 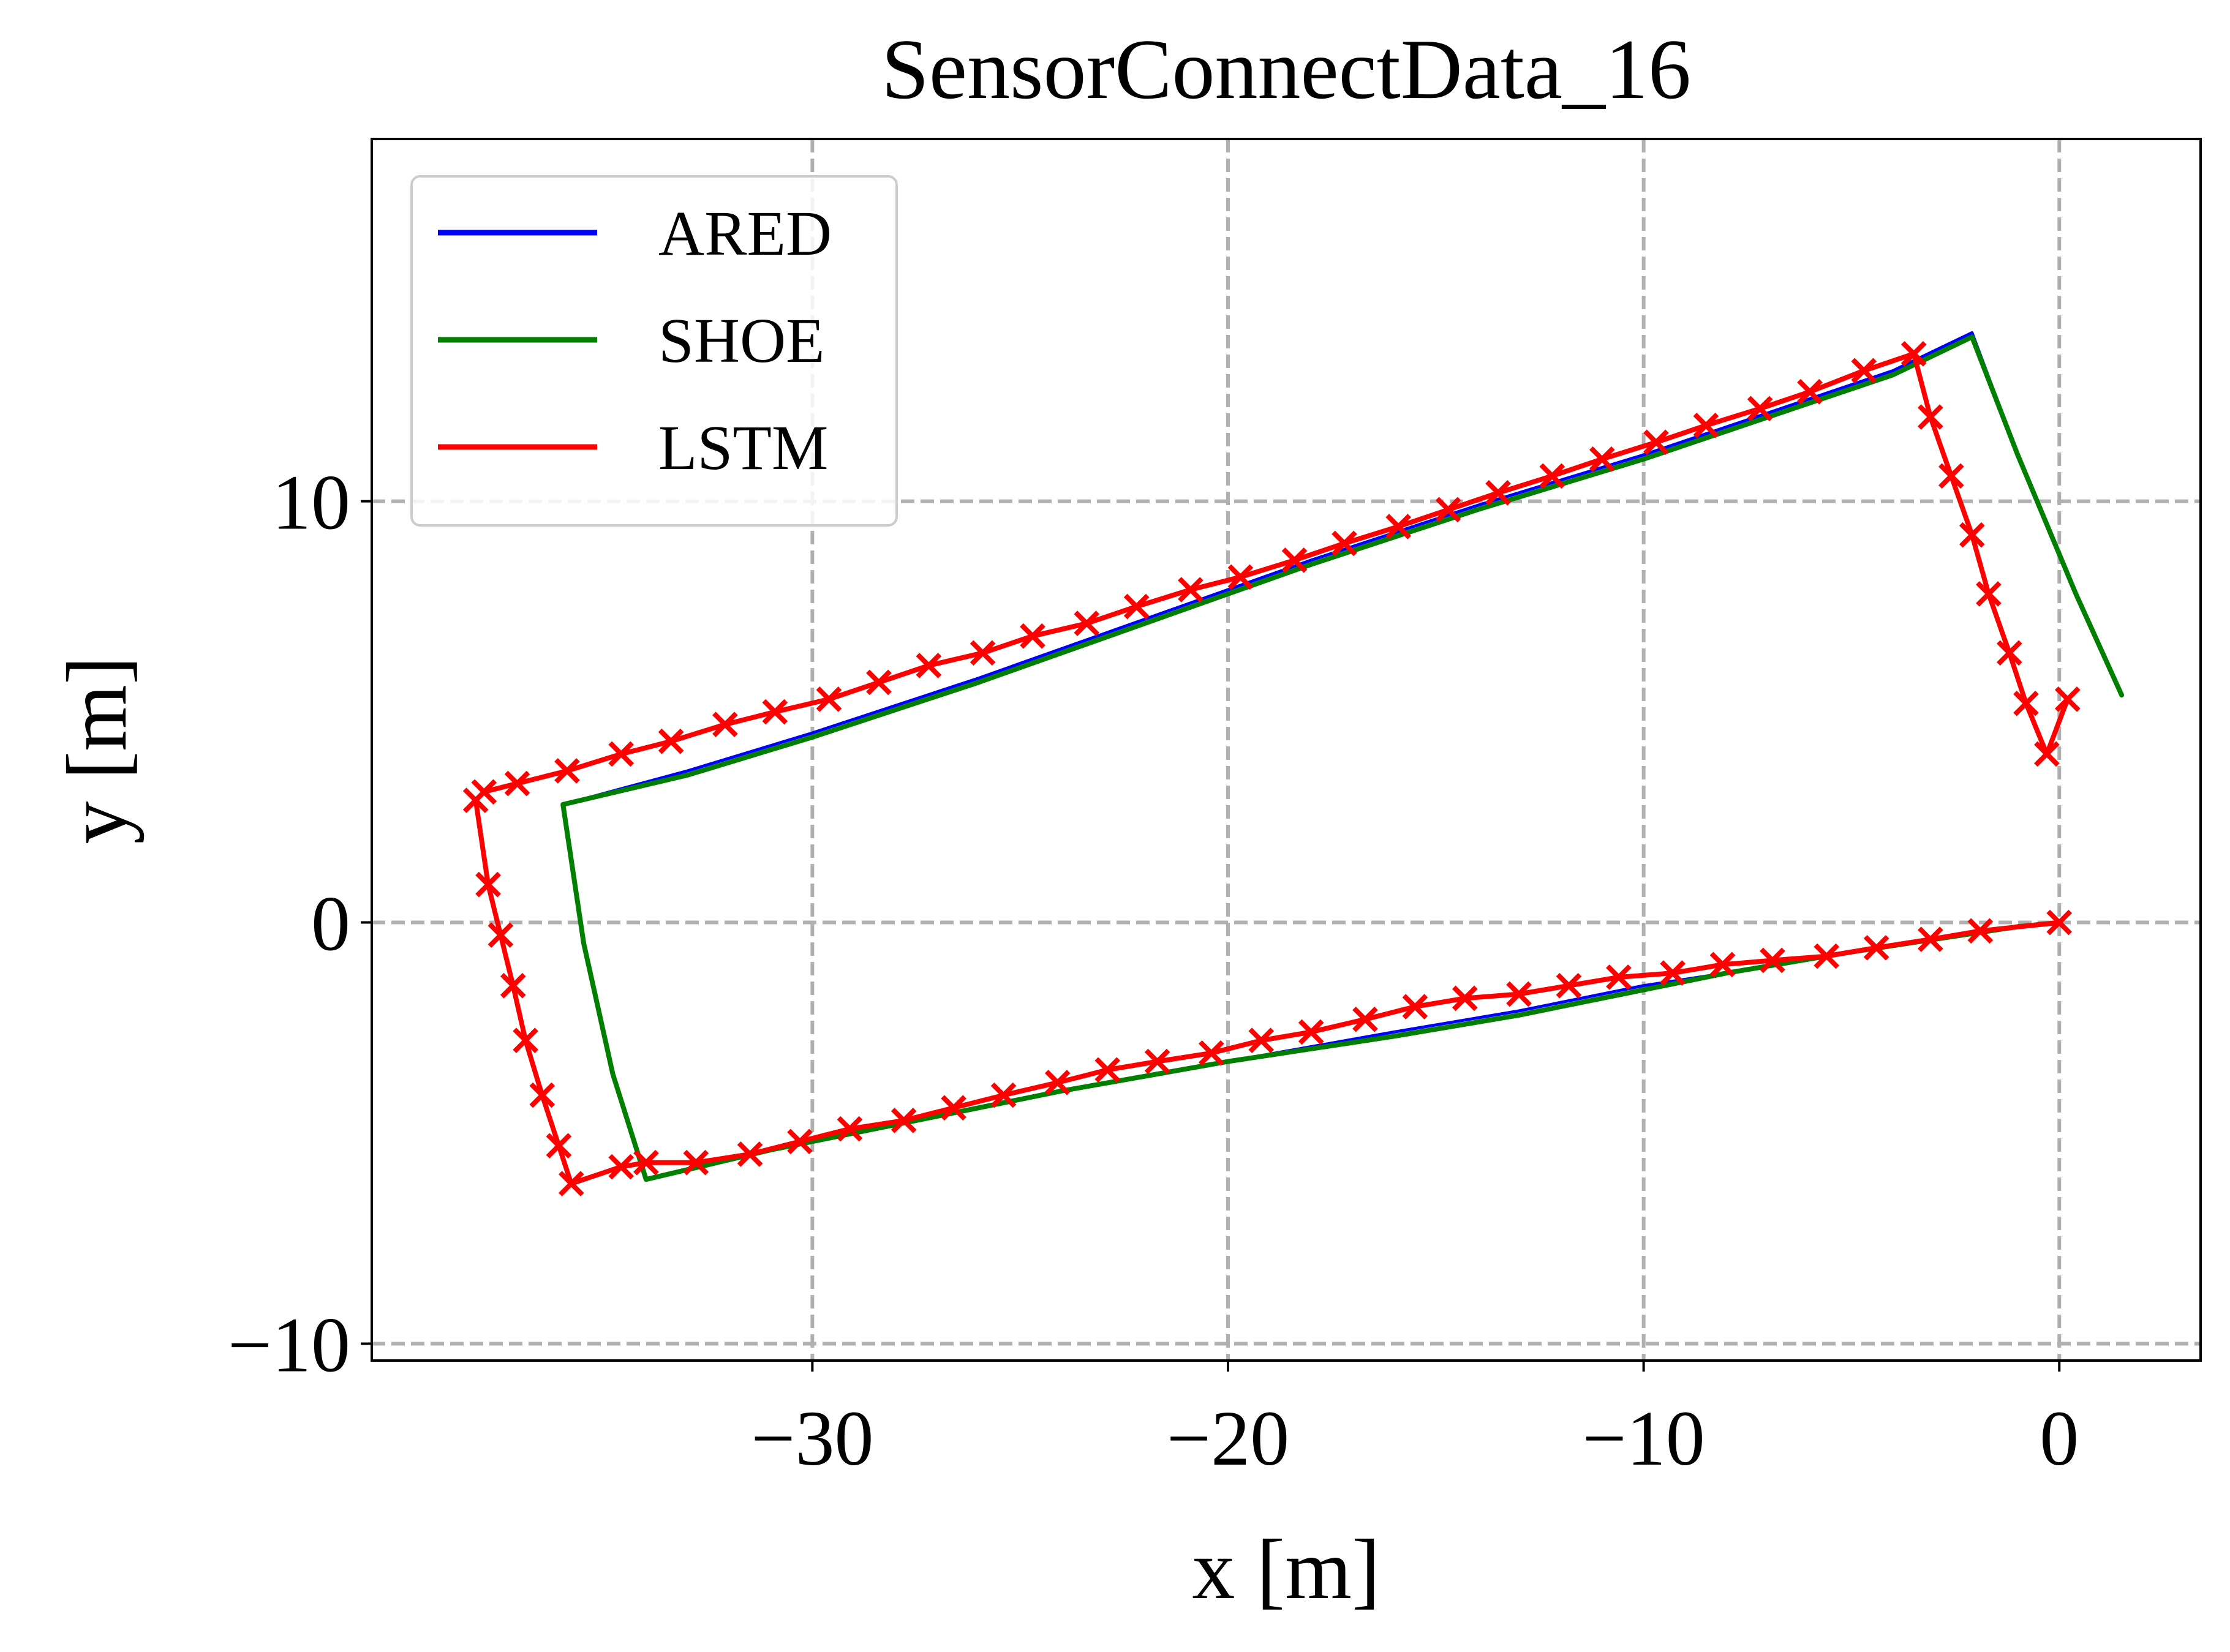 I want to click on y-tick-label: −10, so click(x=289, y=1345).